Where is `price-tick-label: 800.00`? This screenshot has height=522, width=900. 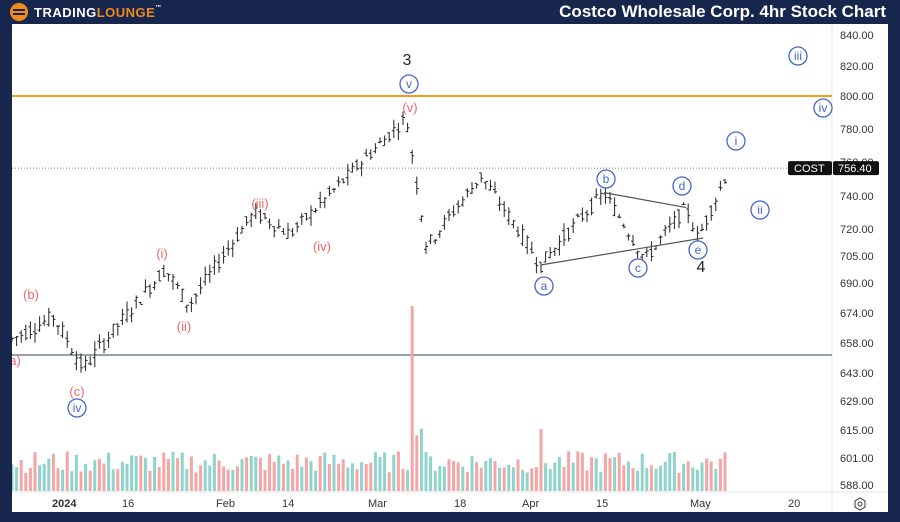
price-tick-label: 800.00 is located at coordinates (857, 97).